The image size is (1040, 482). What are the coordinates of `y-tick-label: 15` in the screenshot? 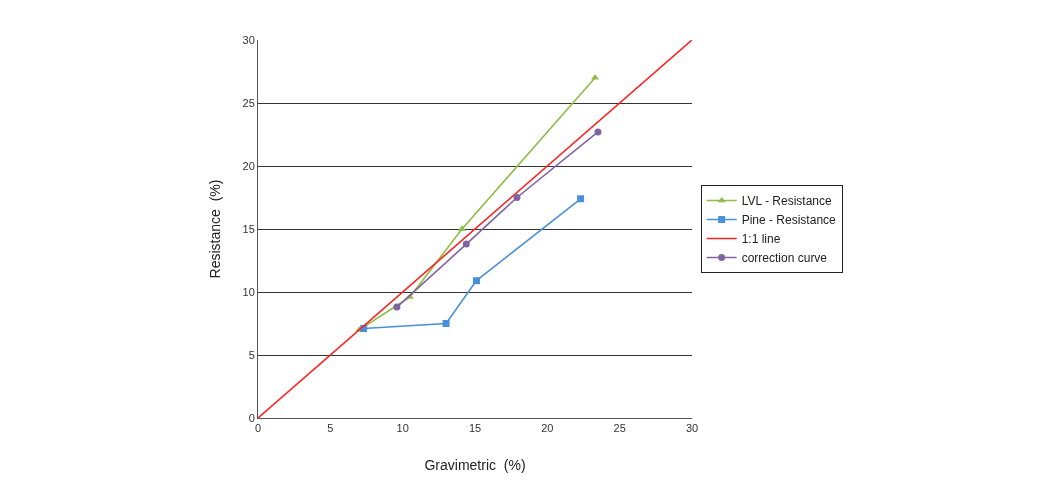 It's located at (248, 228).